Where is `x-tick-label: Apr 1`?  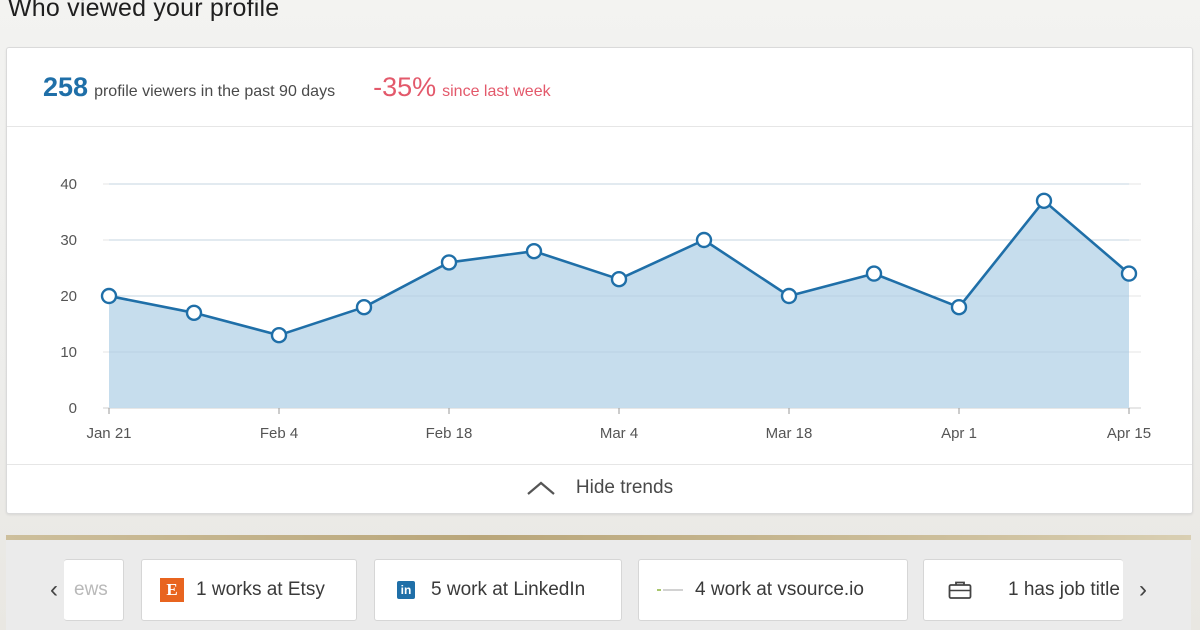 x-tick-label: Apr 1 is located at coordinates (959, 433).